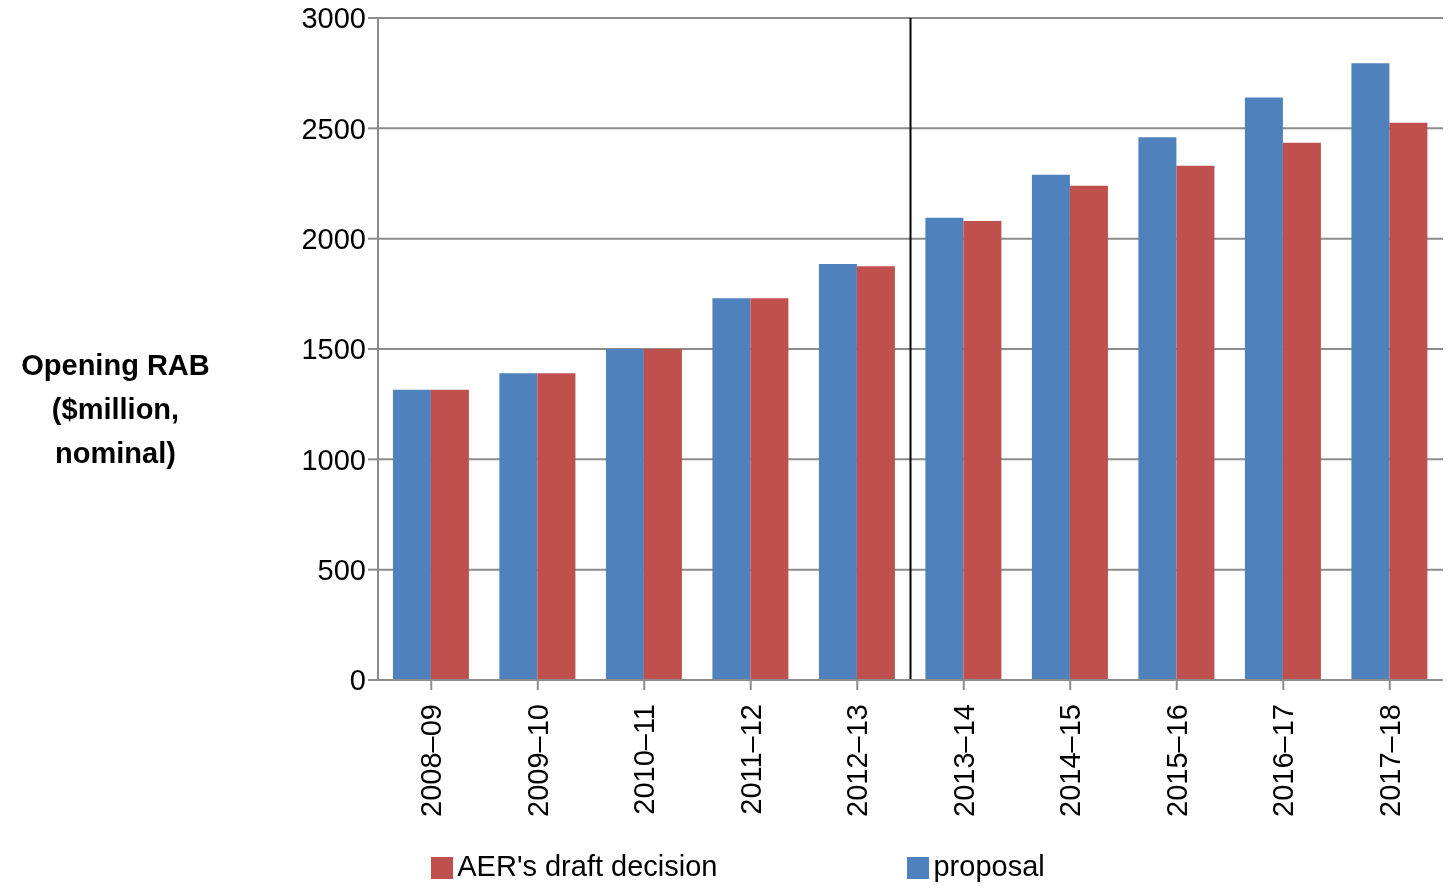 The width and height of the screenshot is (1454, 889). What do you see at coordinates (333, 128) in the screenshot?
I see `y-tick-label: 2500` at bounding box center [333, 128].